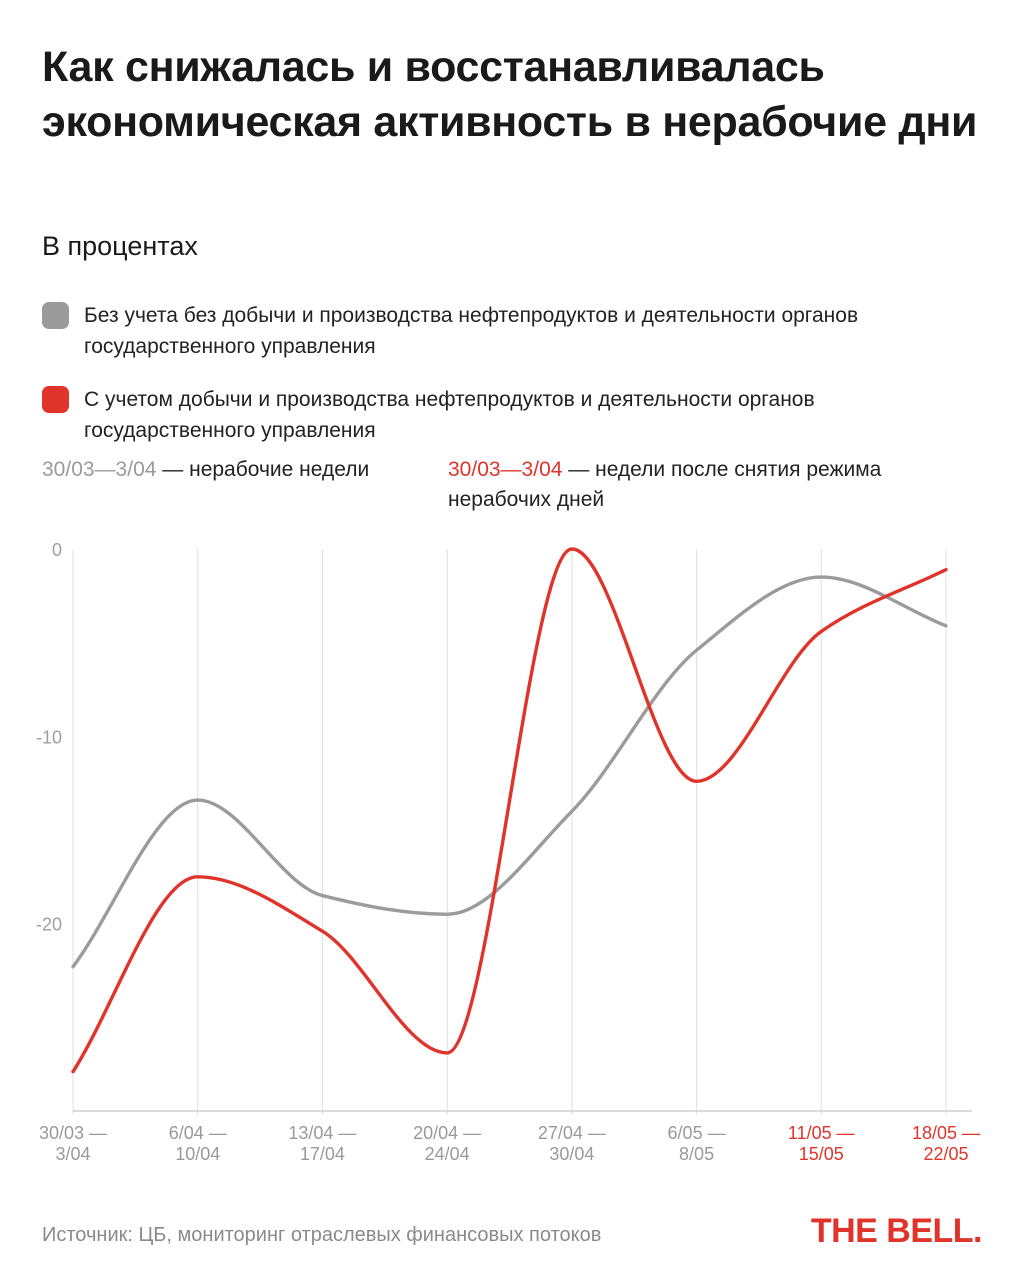 The image size is (1024, 1280). What do you see at coordinates (821, 1143) in the screenshot?
I see `x-tick-label-6: 11/05 —15/05` at bounding box center [821, 1143].